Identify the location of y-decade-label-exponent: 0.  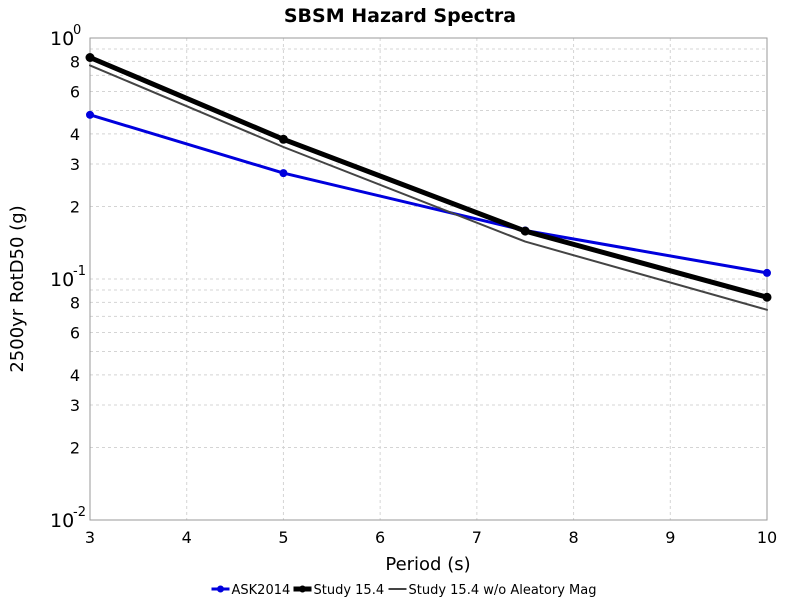
(77, 30).